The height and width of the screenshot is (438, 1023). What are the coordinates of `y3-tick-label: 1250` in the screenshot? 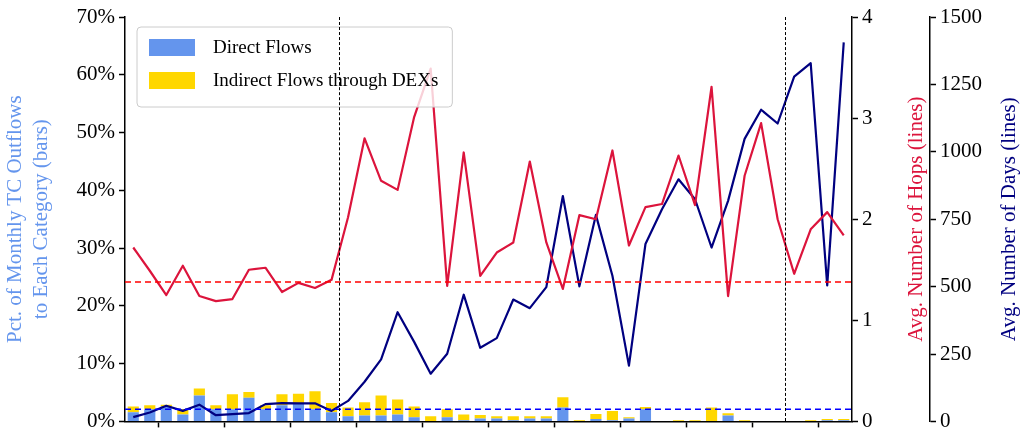 It's located at (961, 82).